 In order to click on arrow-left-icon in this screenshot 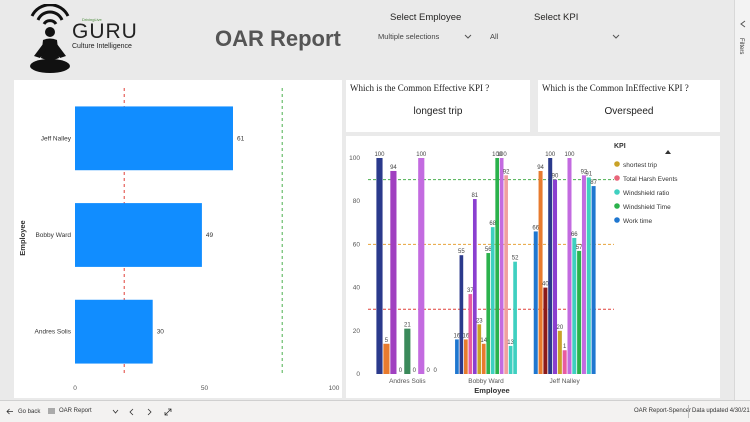, I will do `click(9, 411)`.